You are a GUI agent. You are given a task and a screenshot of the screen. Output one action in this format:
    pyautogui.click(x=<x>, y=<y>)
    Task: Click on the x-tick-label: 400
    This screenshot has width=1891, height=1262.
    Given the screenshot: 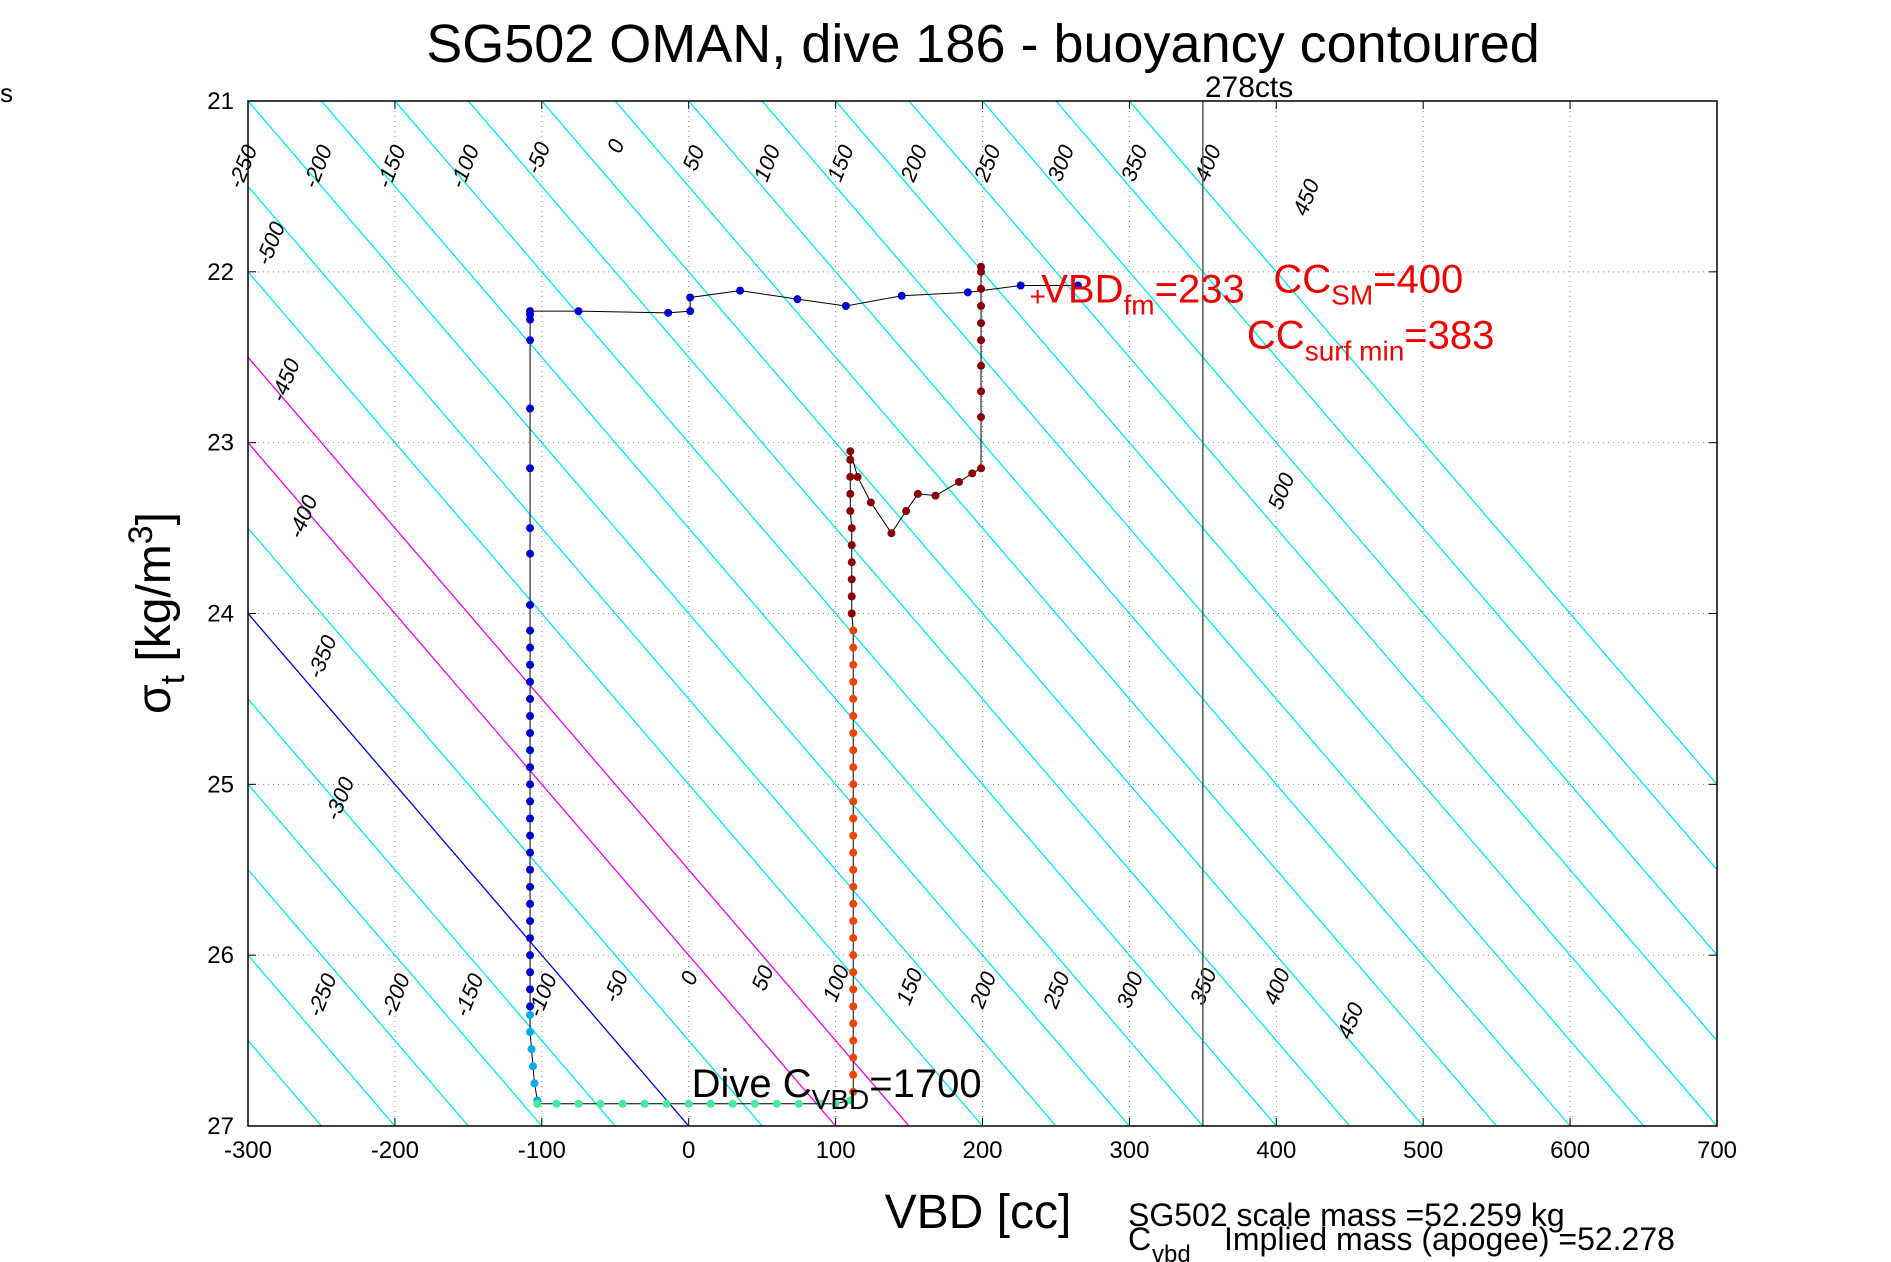 What is the action you would take?
    pyautogui.click(x=1276, y=1150)
    